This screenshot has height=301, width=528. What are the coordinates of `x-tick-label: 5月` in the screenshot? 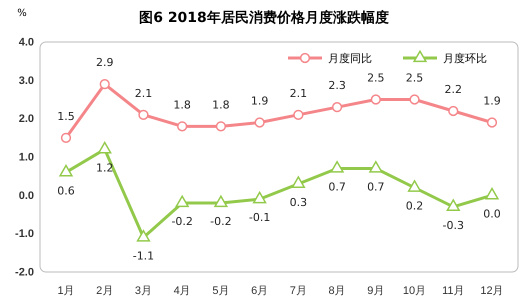 It's located at (221, 290).